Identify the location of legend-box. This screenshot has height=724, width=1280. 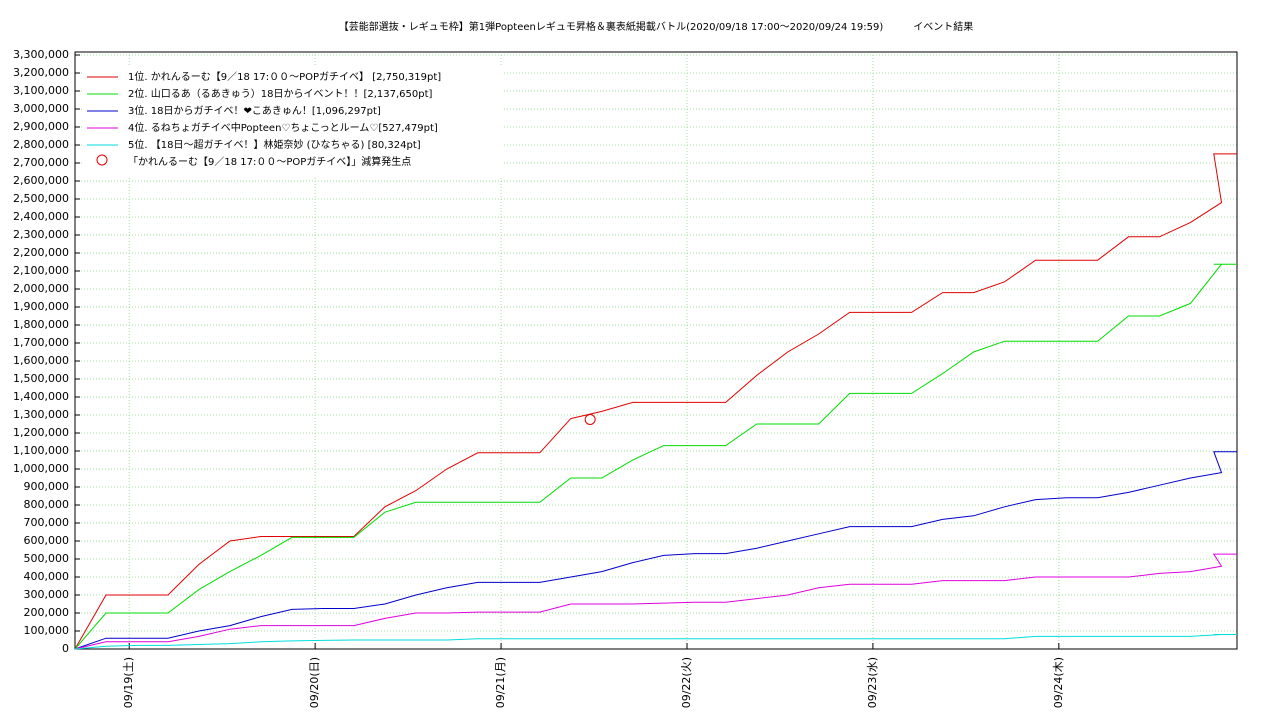
(292, 121).